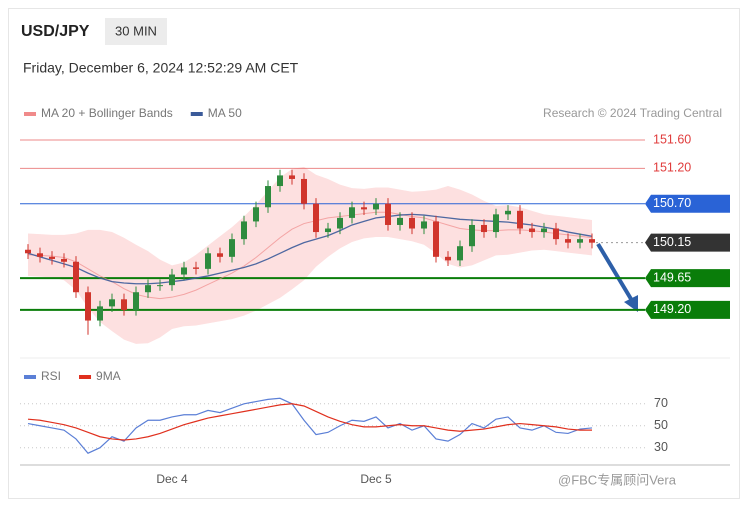  What do you see at coordinates (617, 479) in the screenshot?
I see `watermark: @FBC专属顾问Vera` at bounding box center [617, 479].